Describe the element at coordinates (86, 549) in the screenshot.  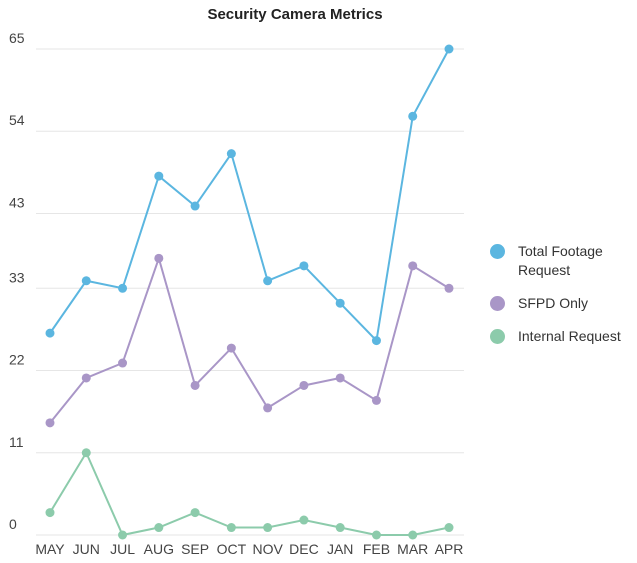
I see `x-tick-label: JUN` at that location.